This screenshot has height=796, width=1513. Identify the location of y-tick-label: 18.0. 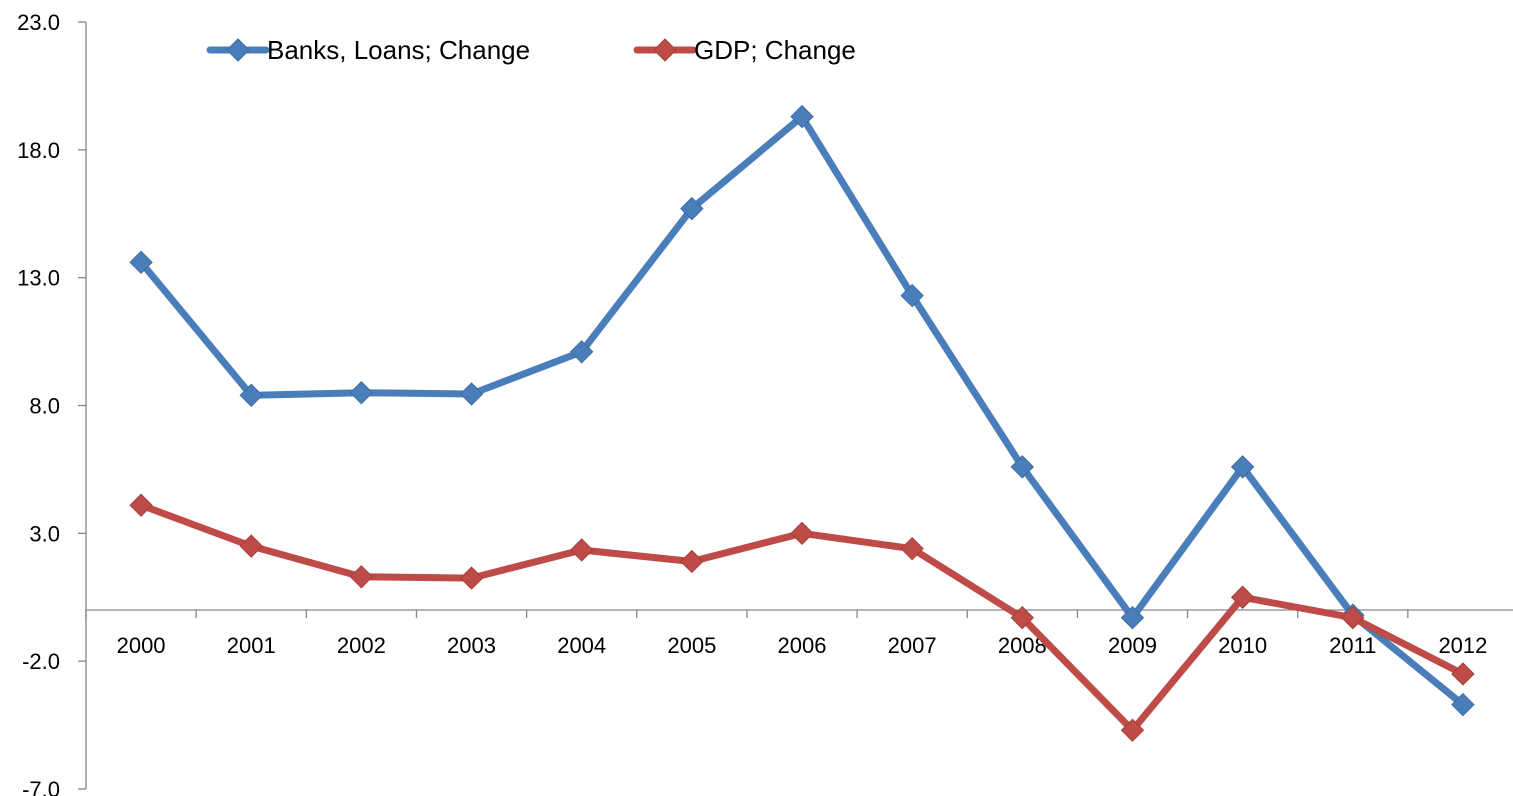
(38, 150).